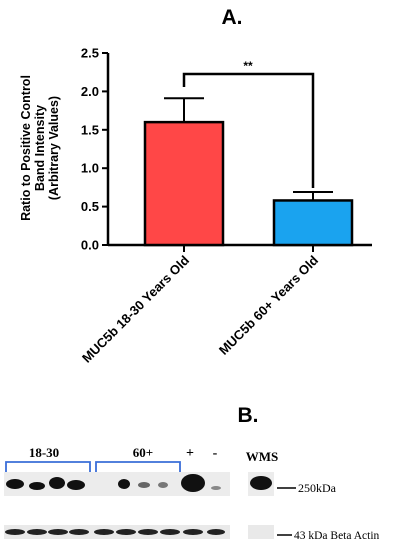 The height and width of the screenshot is (550, 402). Describe the element at coordinates (261, 532) in the screenshot. I see `wms-actin-strip` at that location.